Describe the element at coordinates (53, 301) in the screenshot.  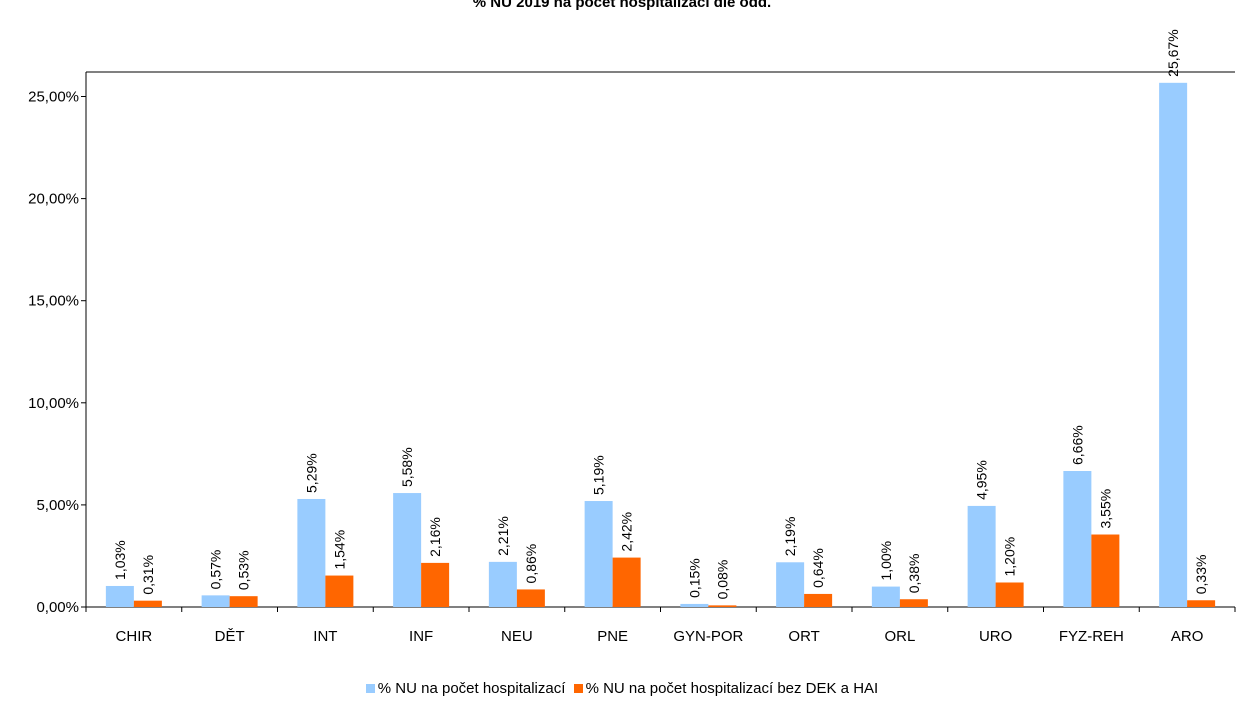
I see `y-tick-label: 15,00%` at that location.